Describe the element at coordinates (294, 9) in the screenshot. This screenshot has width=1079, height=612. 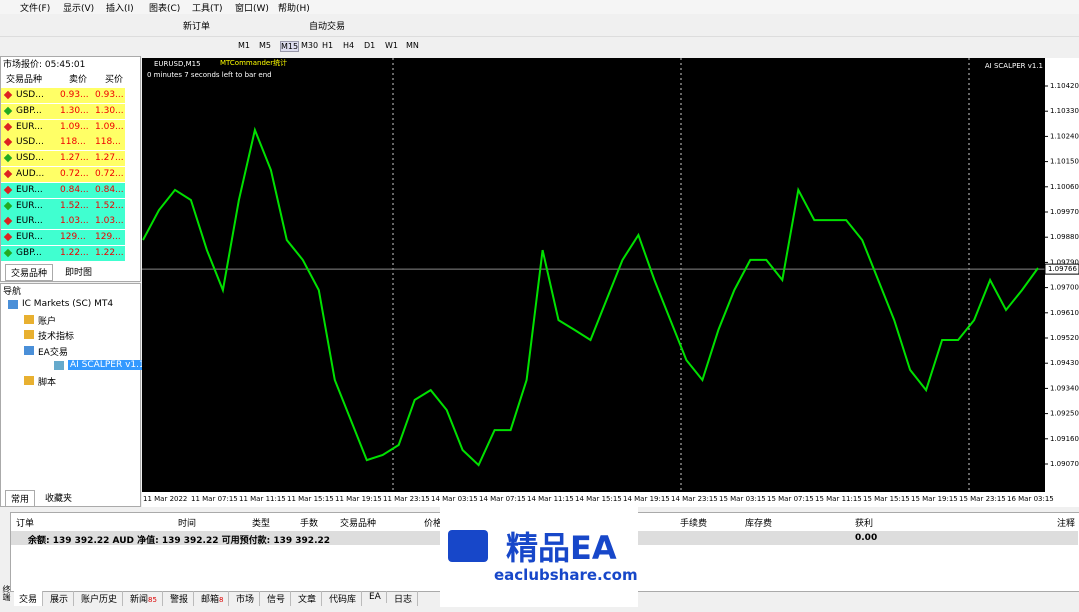
I see `menu-item: 帮助(H)` at that location.